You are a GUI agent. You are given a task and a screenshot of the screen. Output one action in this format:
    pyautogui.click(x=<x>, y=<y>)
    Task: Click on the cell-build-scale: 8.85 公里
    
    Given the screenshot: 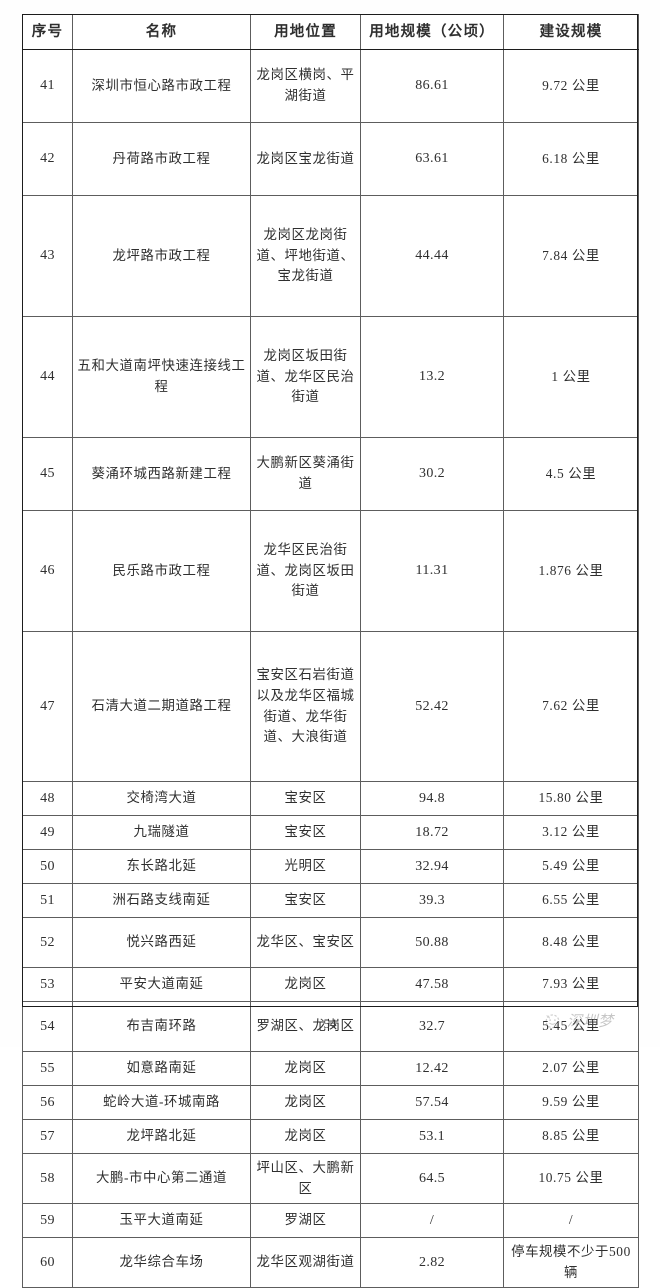 What is the action you would take?
    pyautogui.click(x=571, y=1136)
    